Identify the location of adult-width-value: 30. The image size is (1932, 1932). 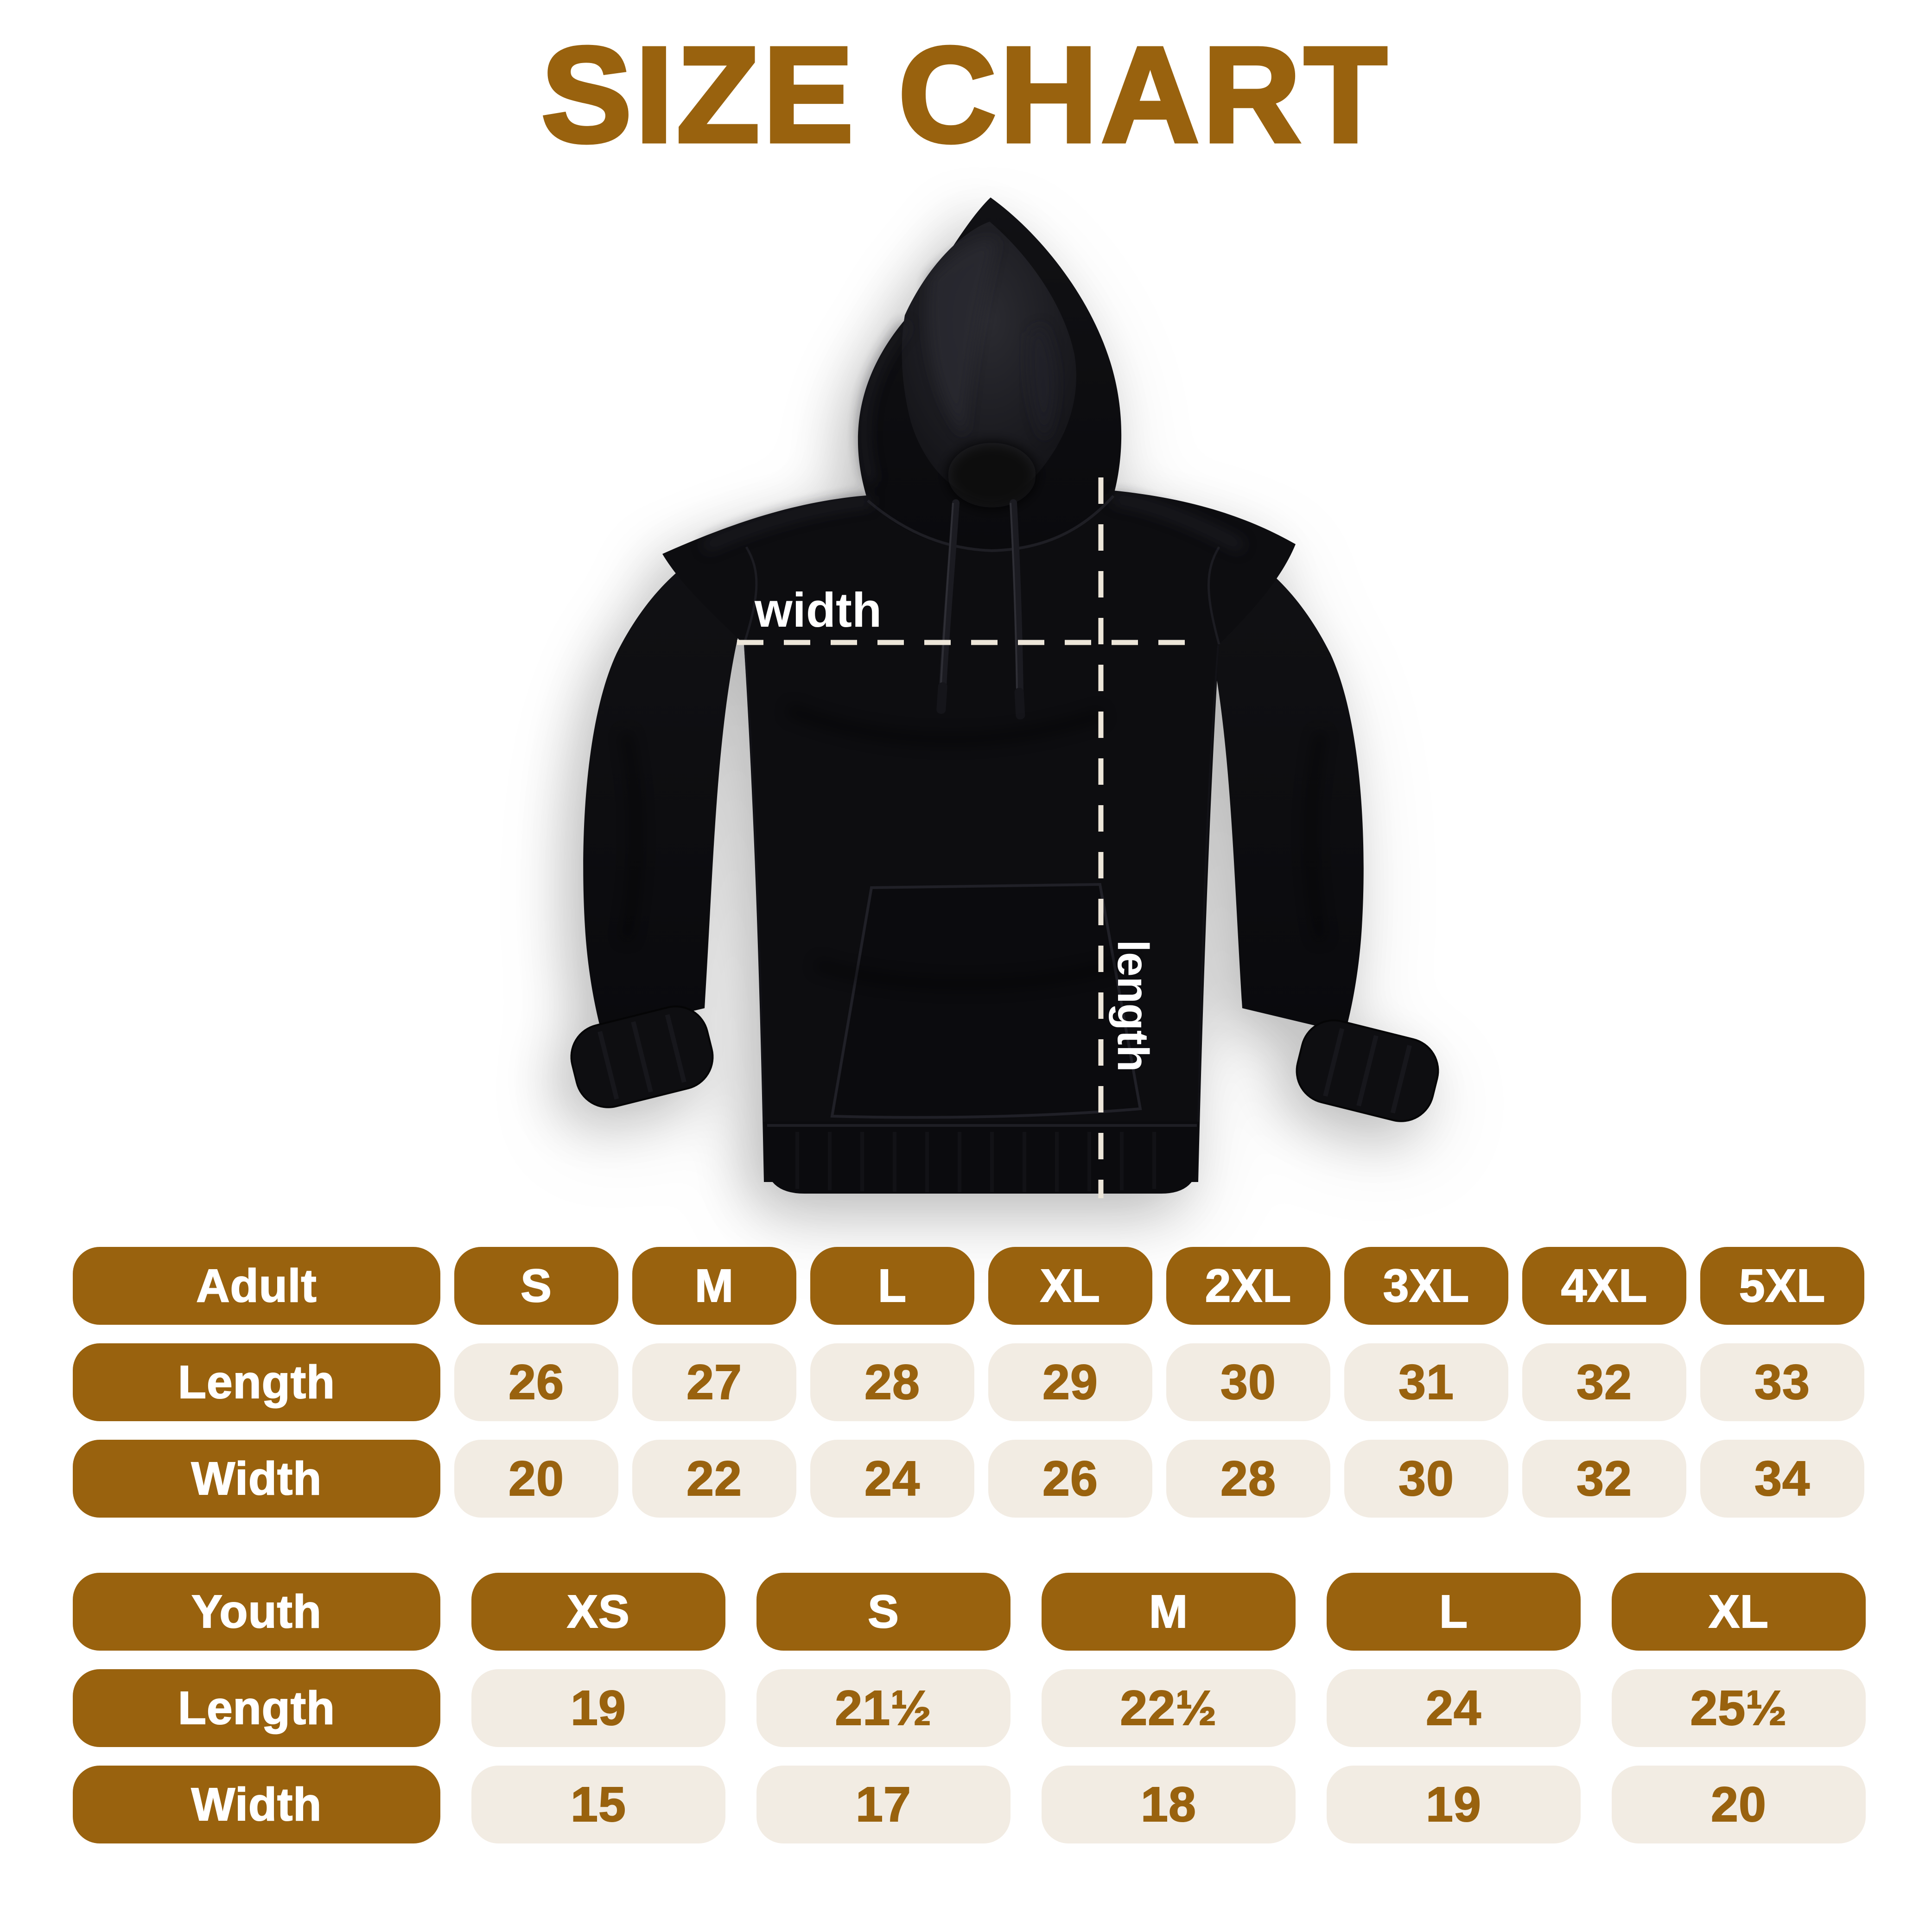
(1426, 1479).